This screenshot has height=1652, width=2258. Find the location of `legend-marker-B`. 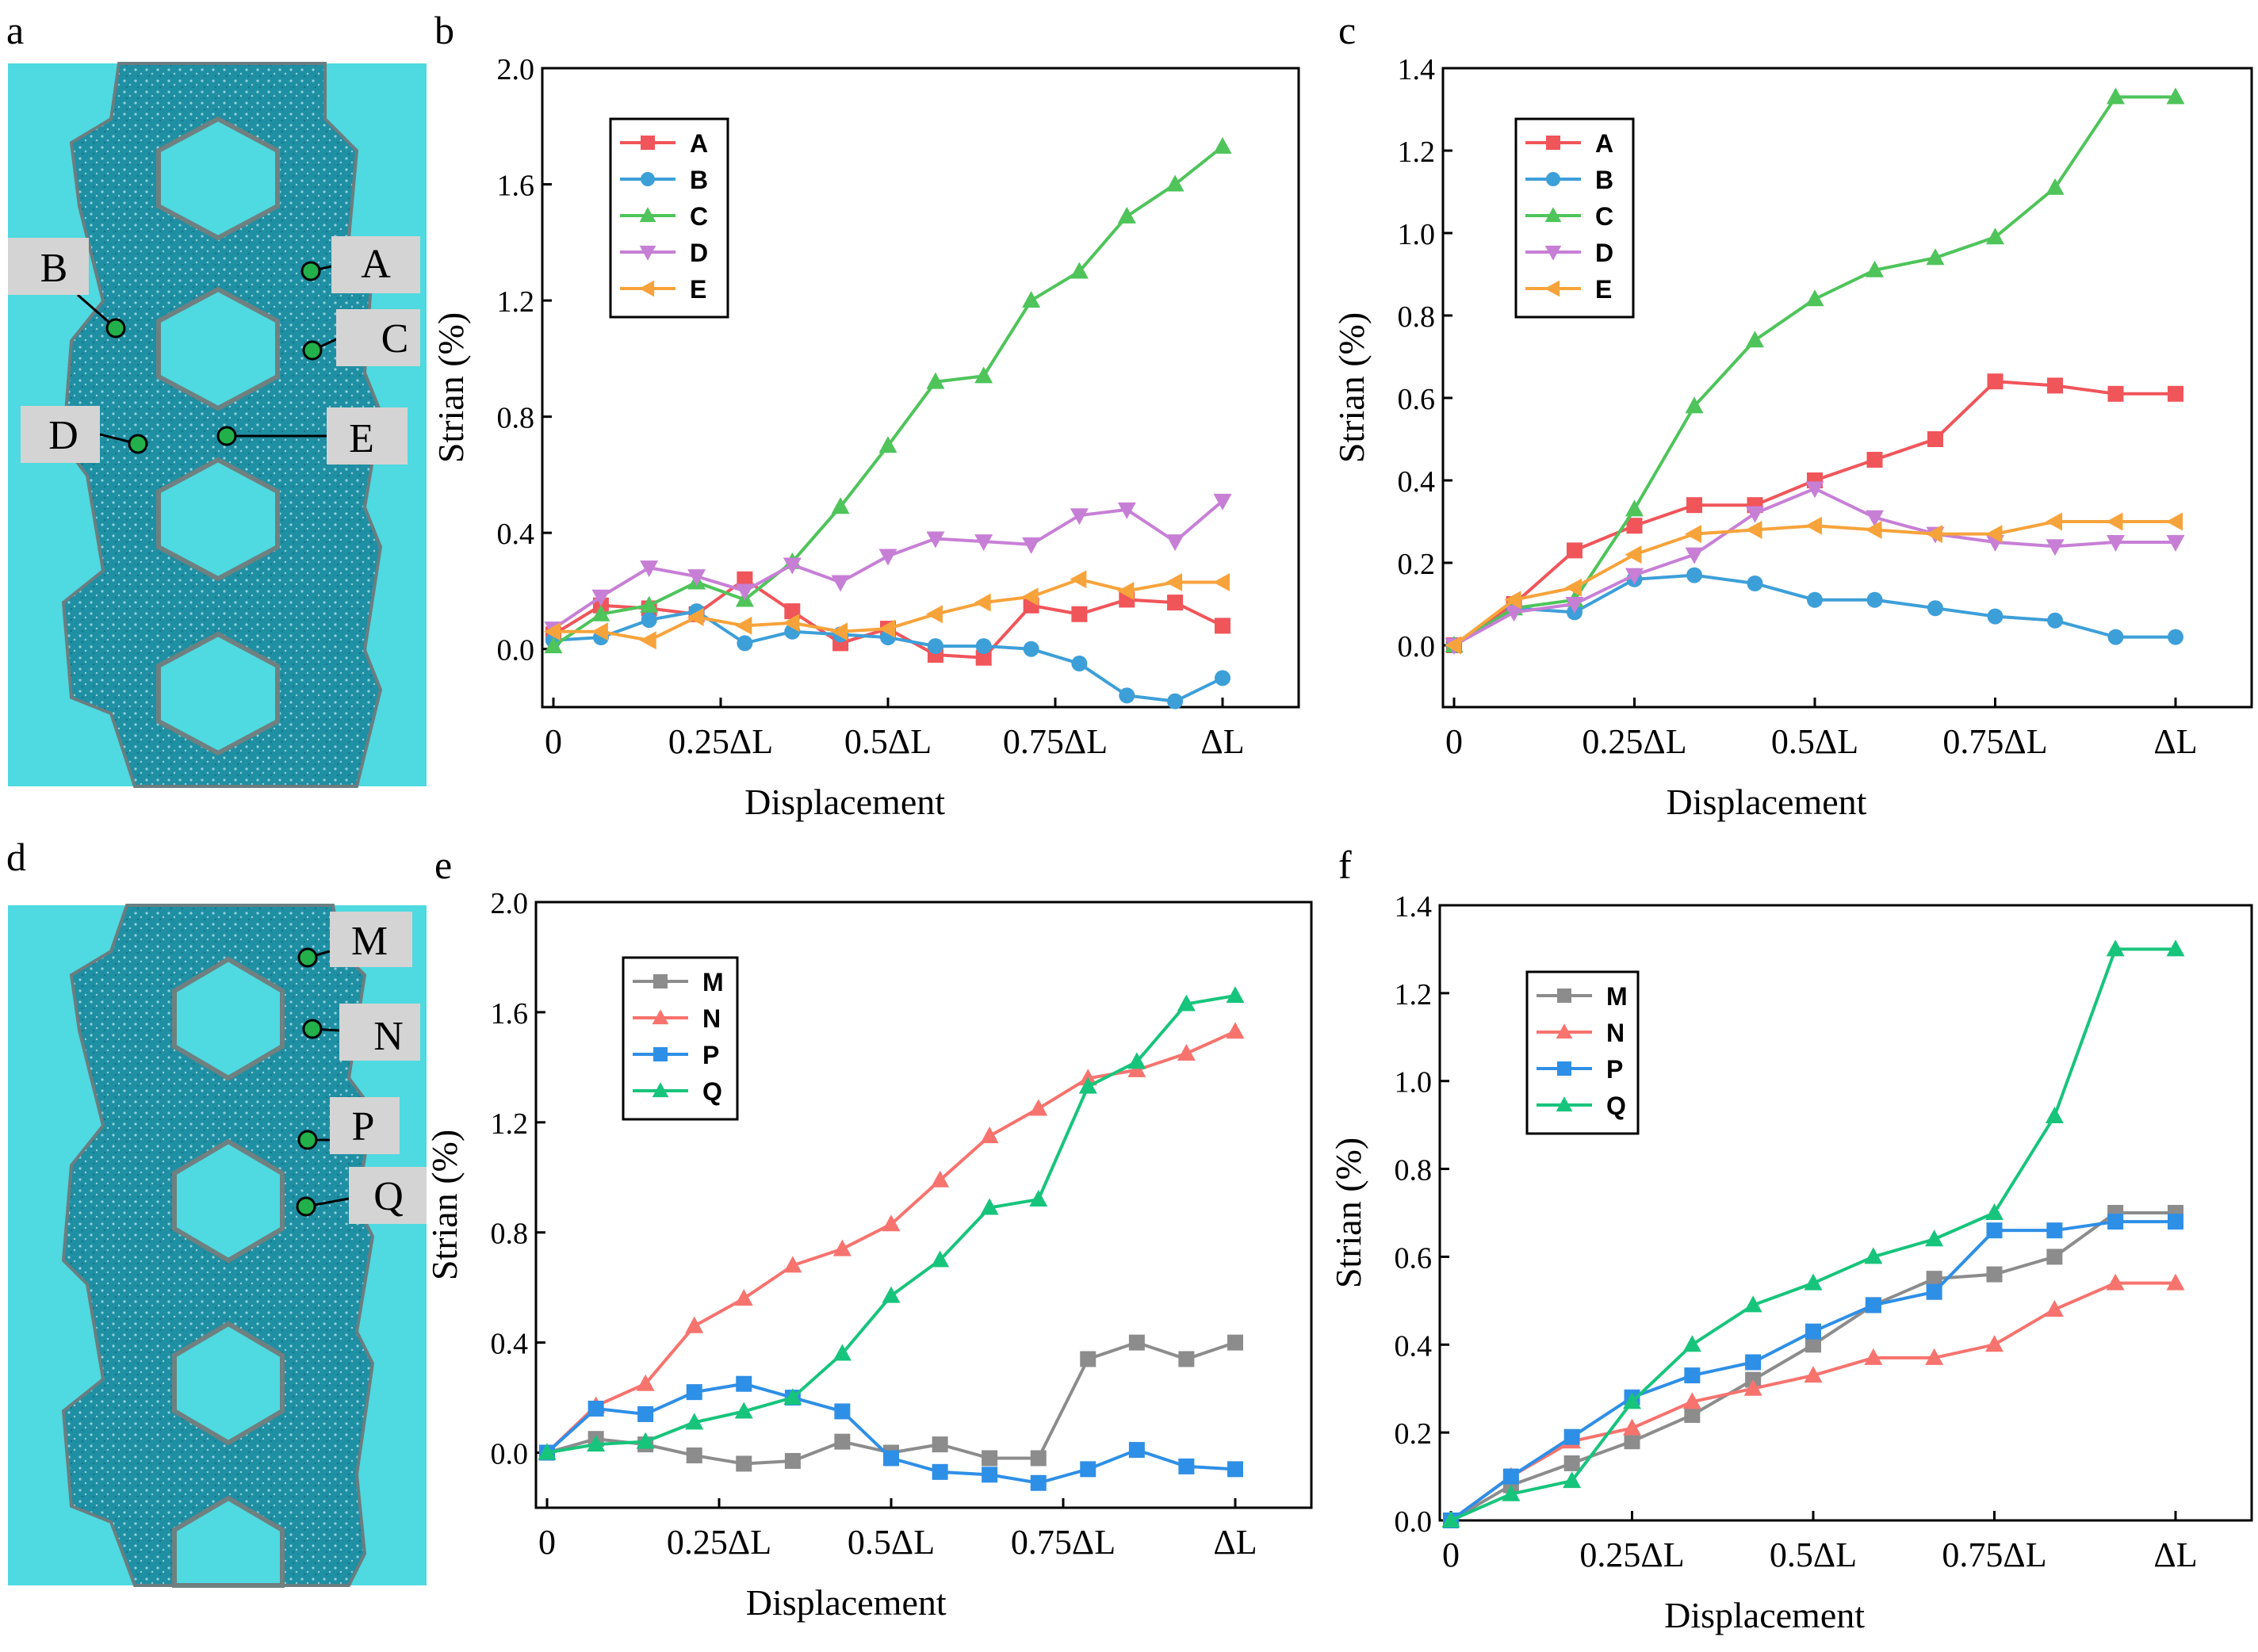

legend-marker-B is located at coordinates (648, 179).